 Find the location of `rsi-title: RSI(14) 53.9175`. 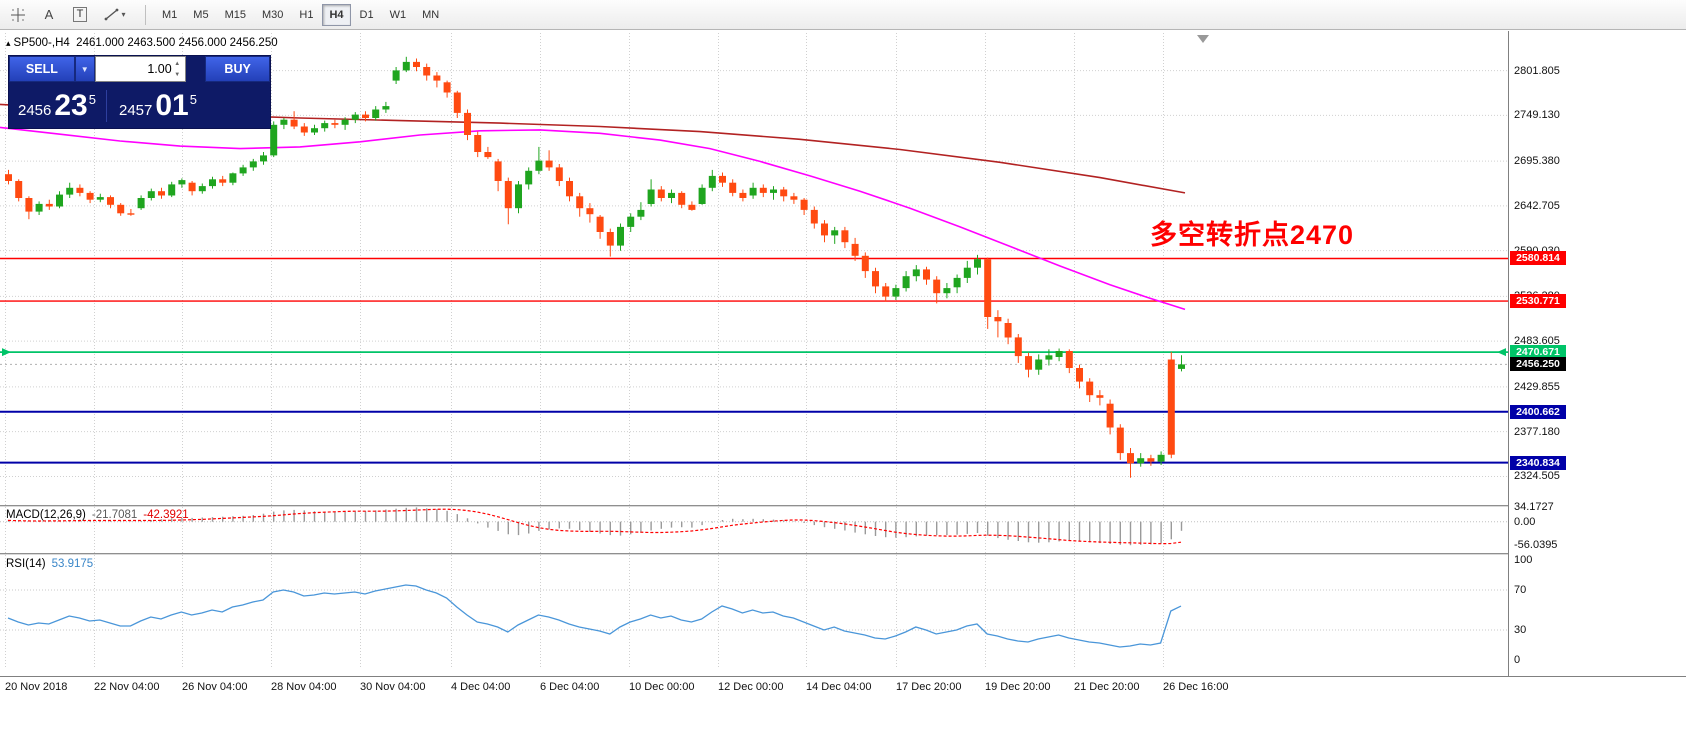

rsi-title: RSI(14) 53.9175 is located at coordinates (49, 564).